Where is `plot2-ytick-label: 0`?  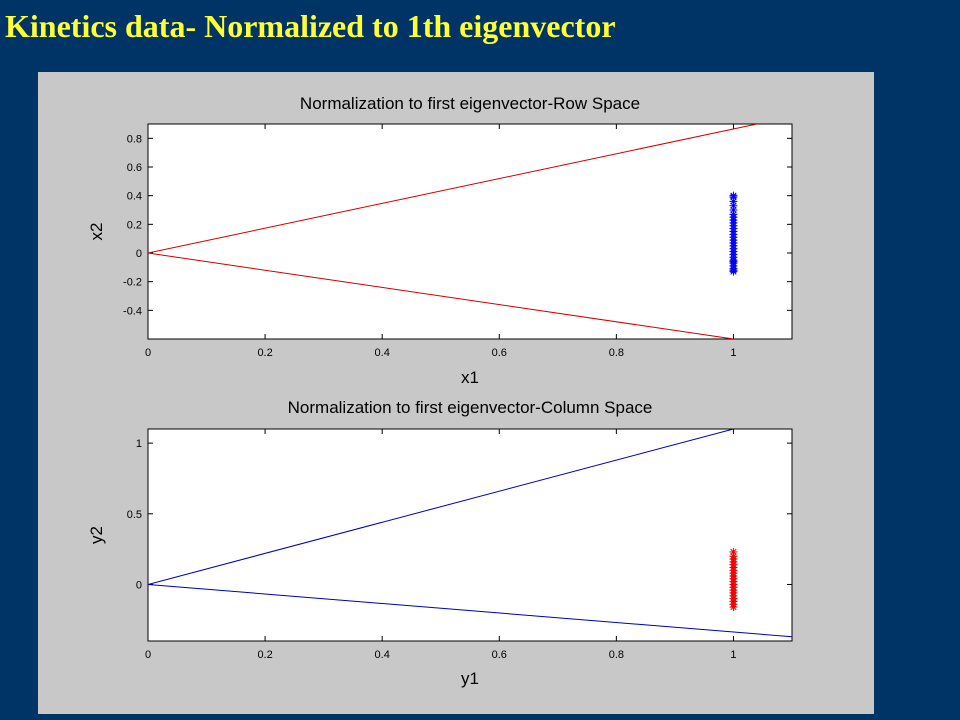 plot2-ytick-label: 0 is located at coordinates (139, 585).